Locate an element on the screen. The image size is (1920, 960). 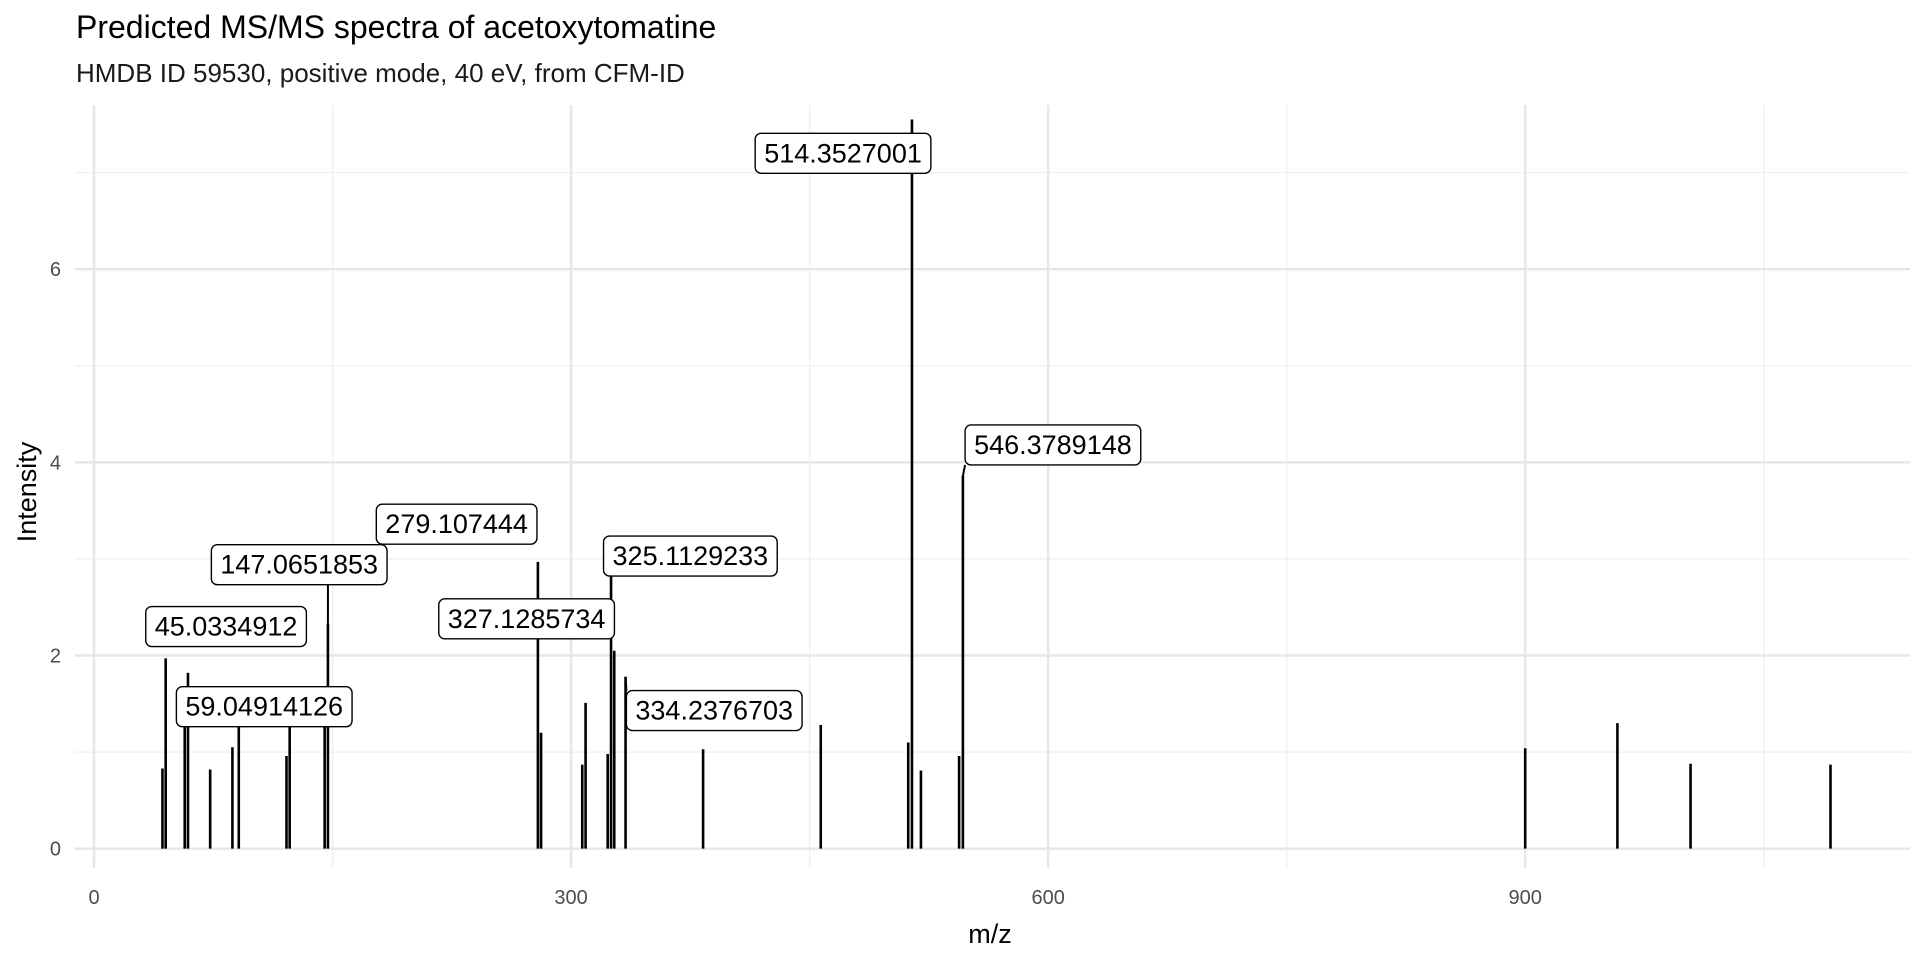
y-tick-label: 2 is located at coordinates (55, 657).